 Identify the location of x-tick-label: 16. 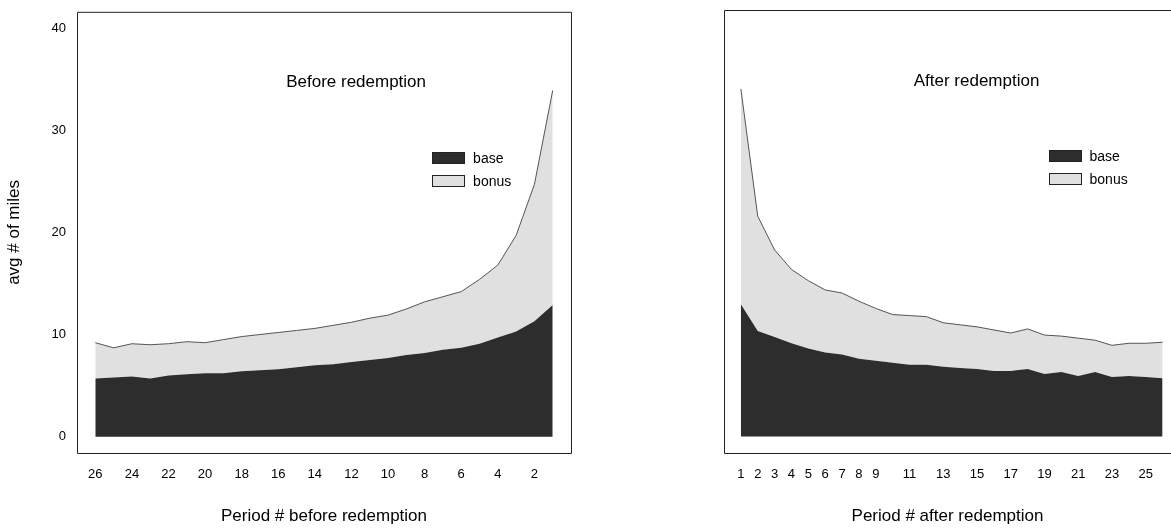
(278, 474).